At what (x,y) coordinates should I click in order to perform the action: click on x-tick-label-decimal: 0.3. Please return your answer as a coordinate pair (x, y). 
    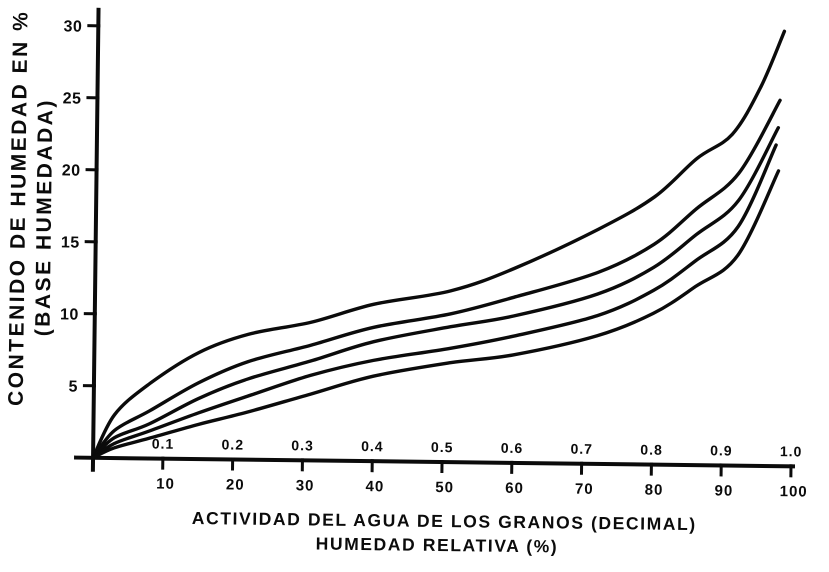
    Looking at the image, I should click on (302, 445).